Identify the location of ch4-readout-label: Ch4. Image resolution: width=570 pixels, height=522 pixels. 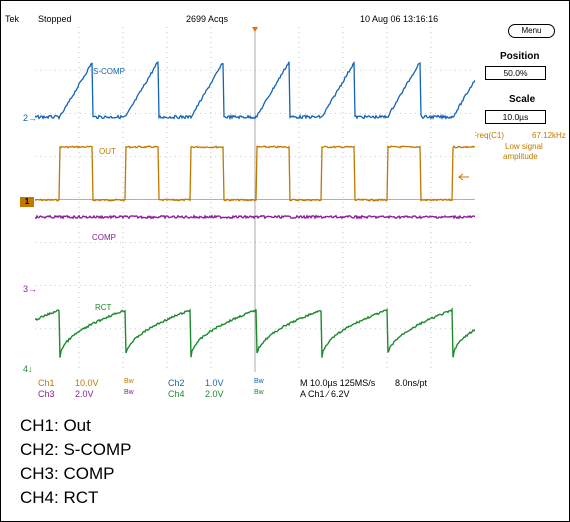
(176, 394).